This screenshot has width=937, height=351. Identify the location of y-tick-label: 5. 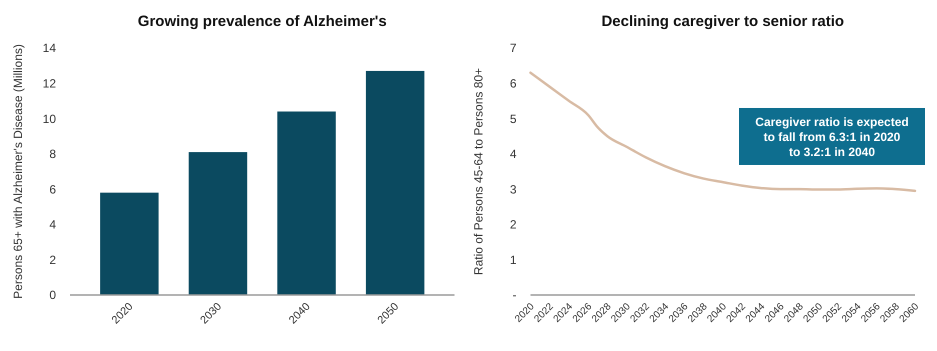
(513, 119).